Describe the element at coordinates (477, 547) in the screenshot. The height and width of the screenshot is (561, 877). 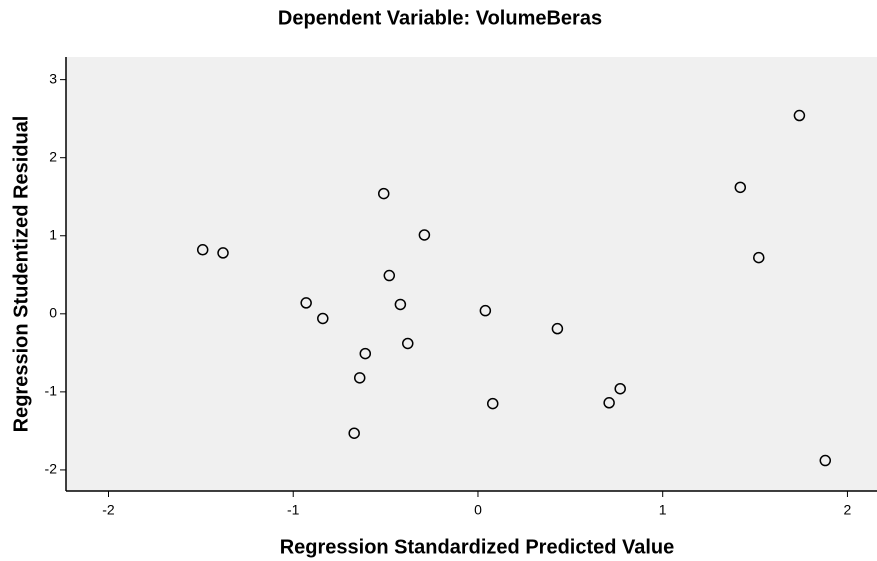
I see `x-axis-label: Regression Standardized Predicted Value` at that location.